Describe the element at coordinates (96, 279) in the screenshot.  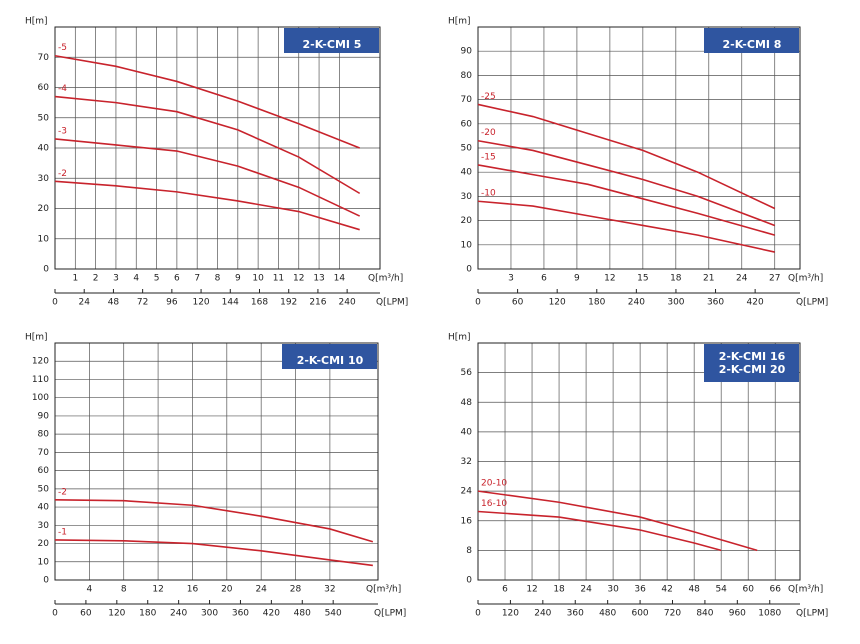
I see `x-tick-label: 2` at that location.